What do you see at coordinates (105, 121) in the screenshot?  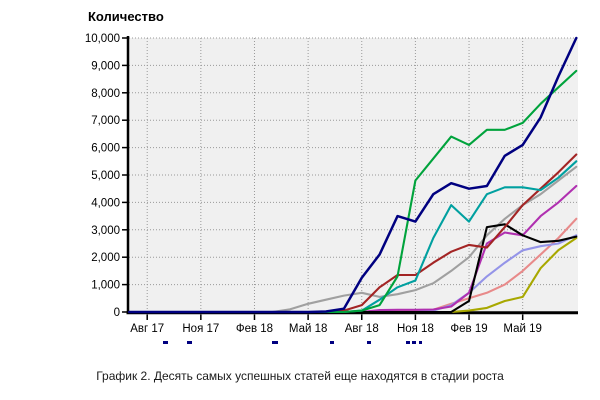 I see `y-tick-label: 7,000` at bounding box center [105, 121].